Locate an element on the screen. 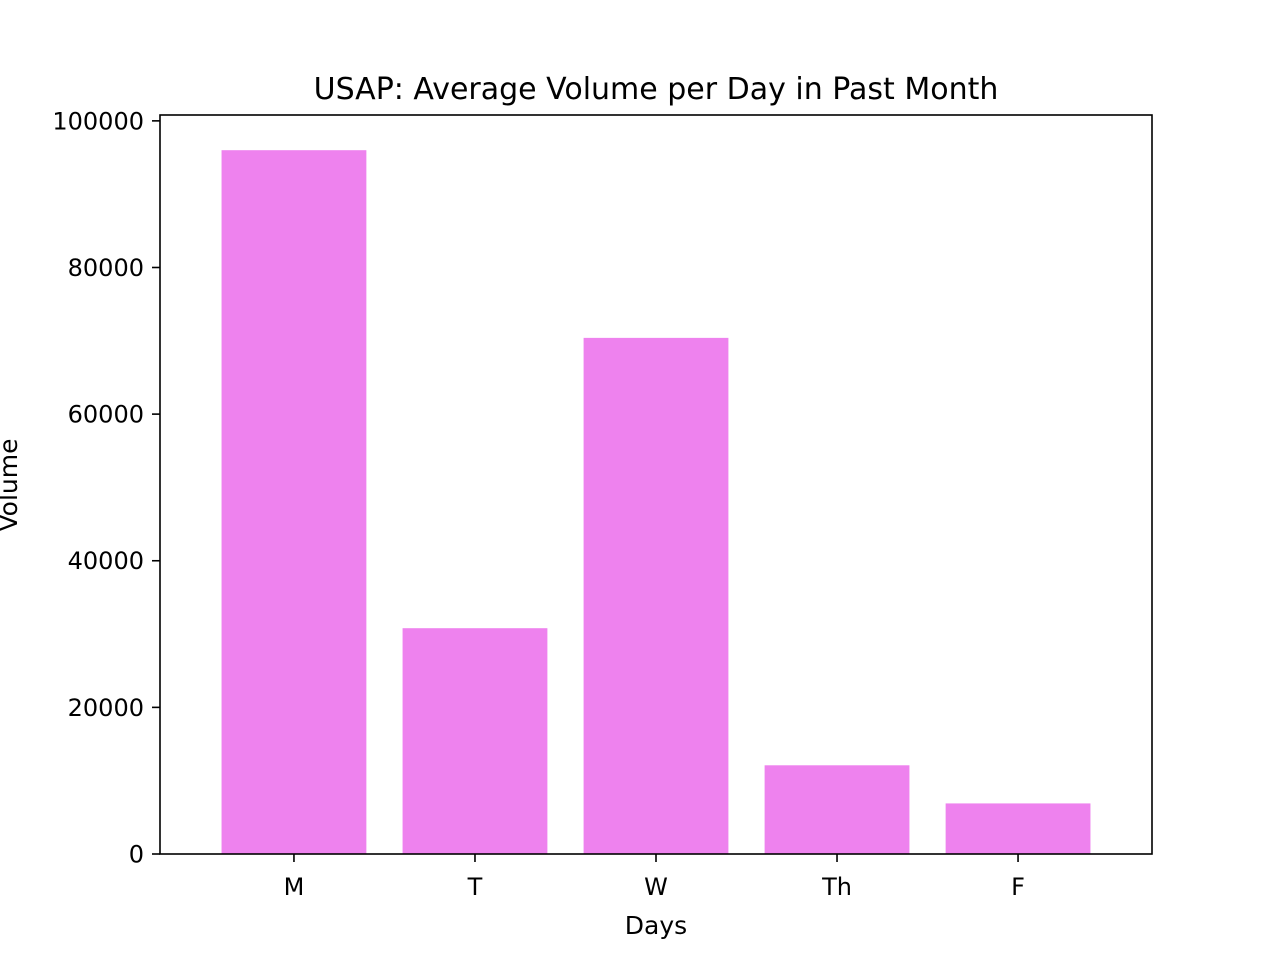  y-tick-label: 40000 is located at coordinates (106, 561).